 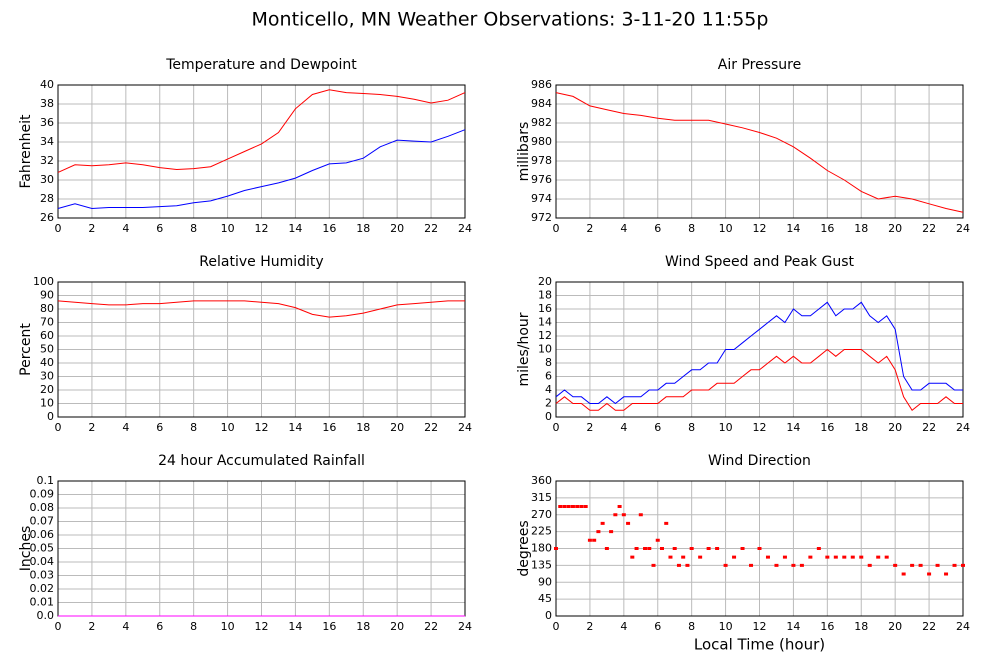 What do you see at coordinates (524, 152) in the screenshot?
I see `y-axis-label: millibars` at bounding box center [524, 152].